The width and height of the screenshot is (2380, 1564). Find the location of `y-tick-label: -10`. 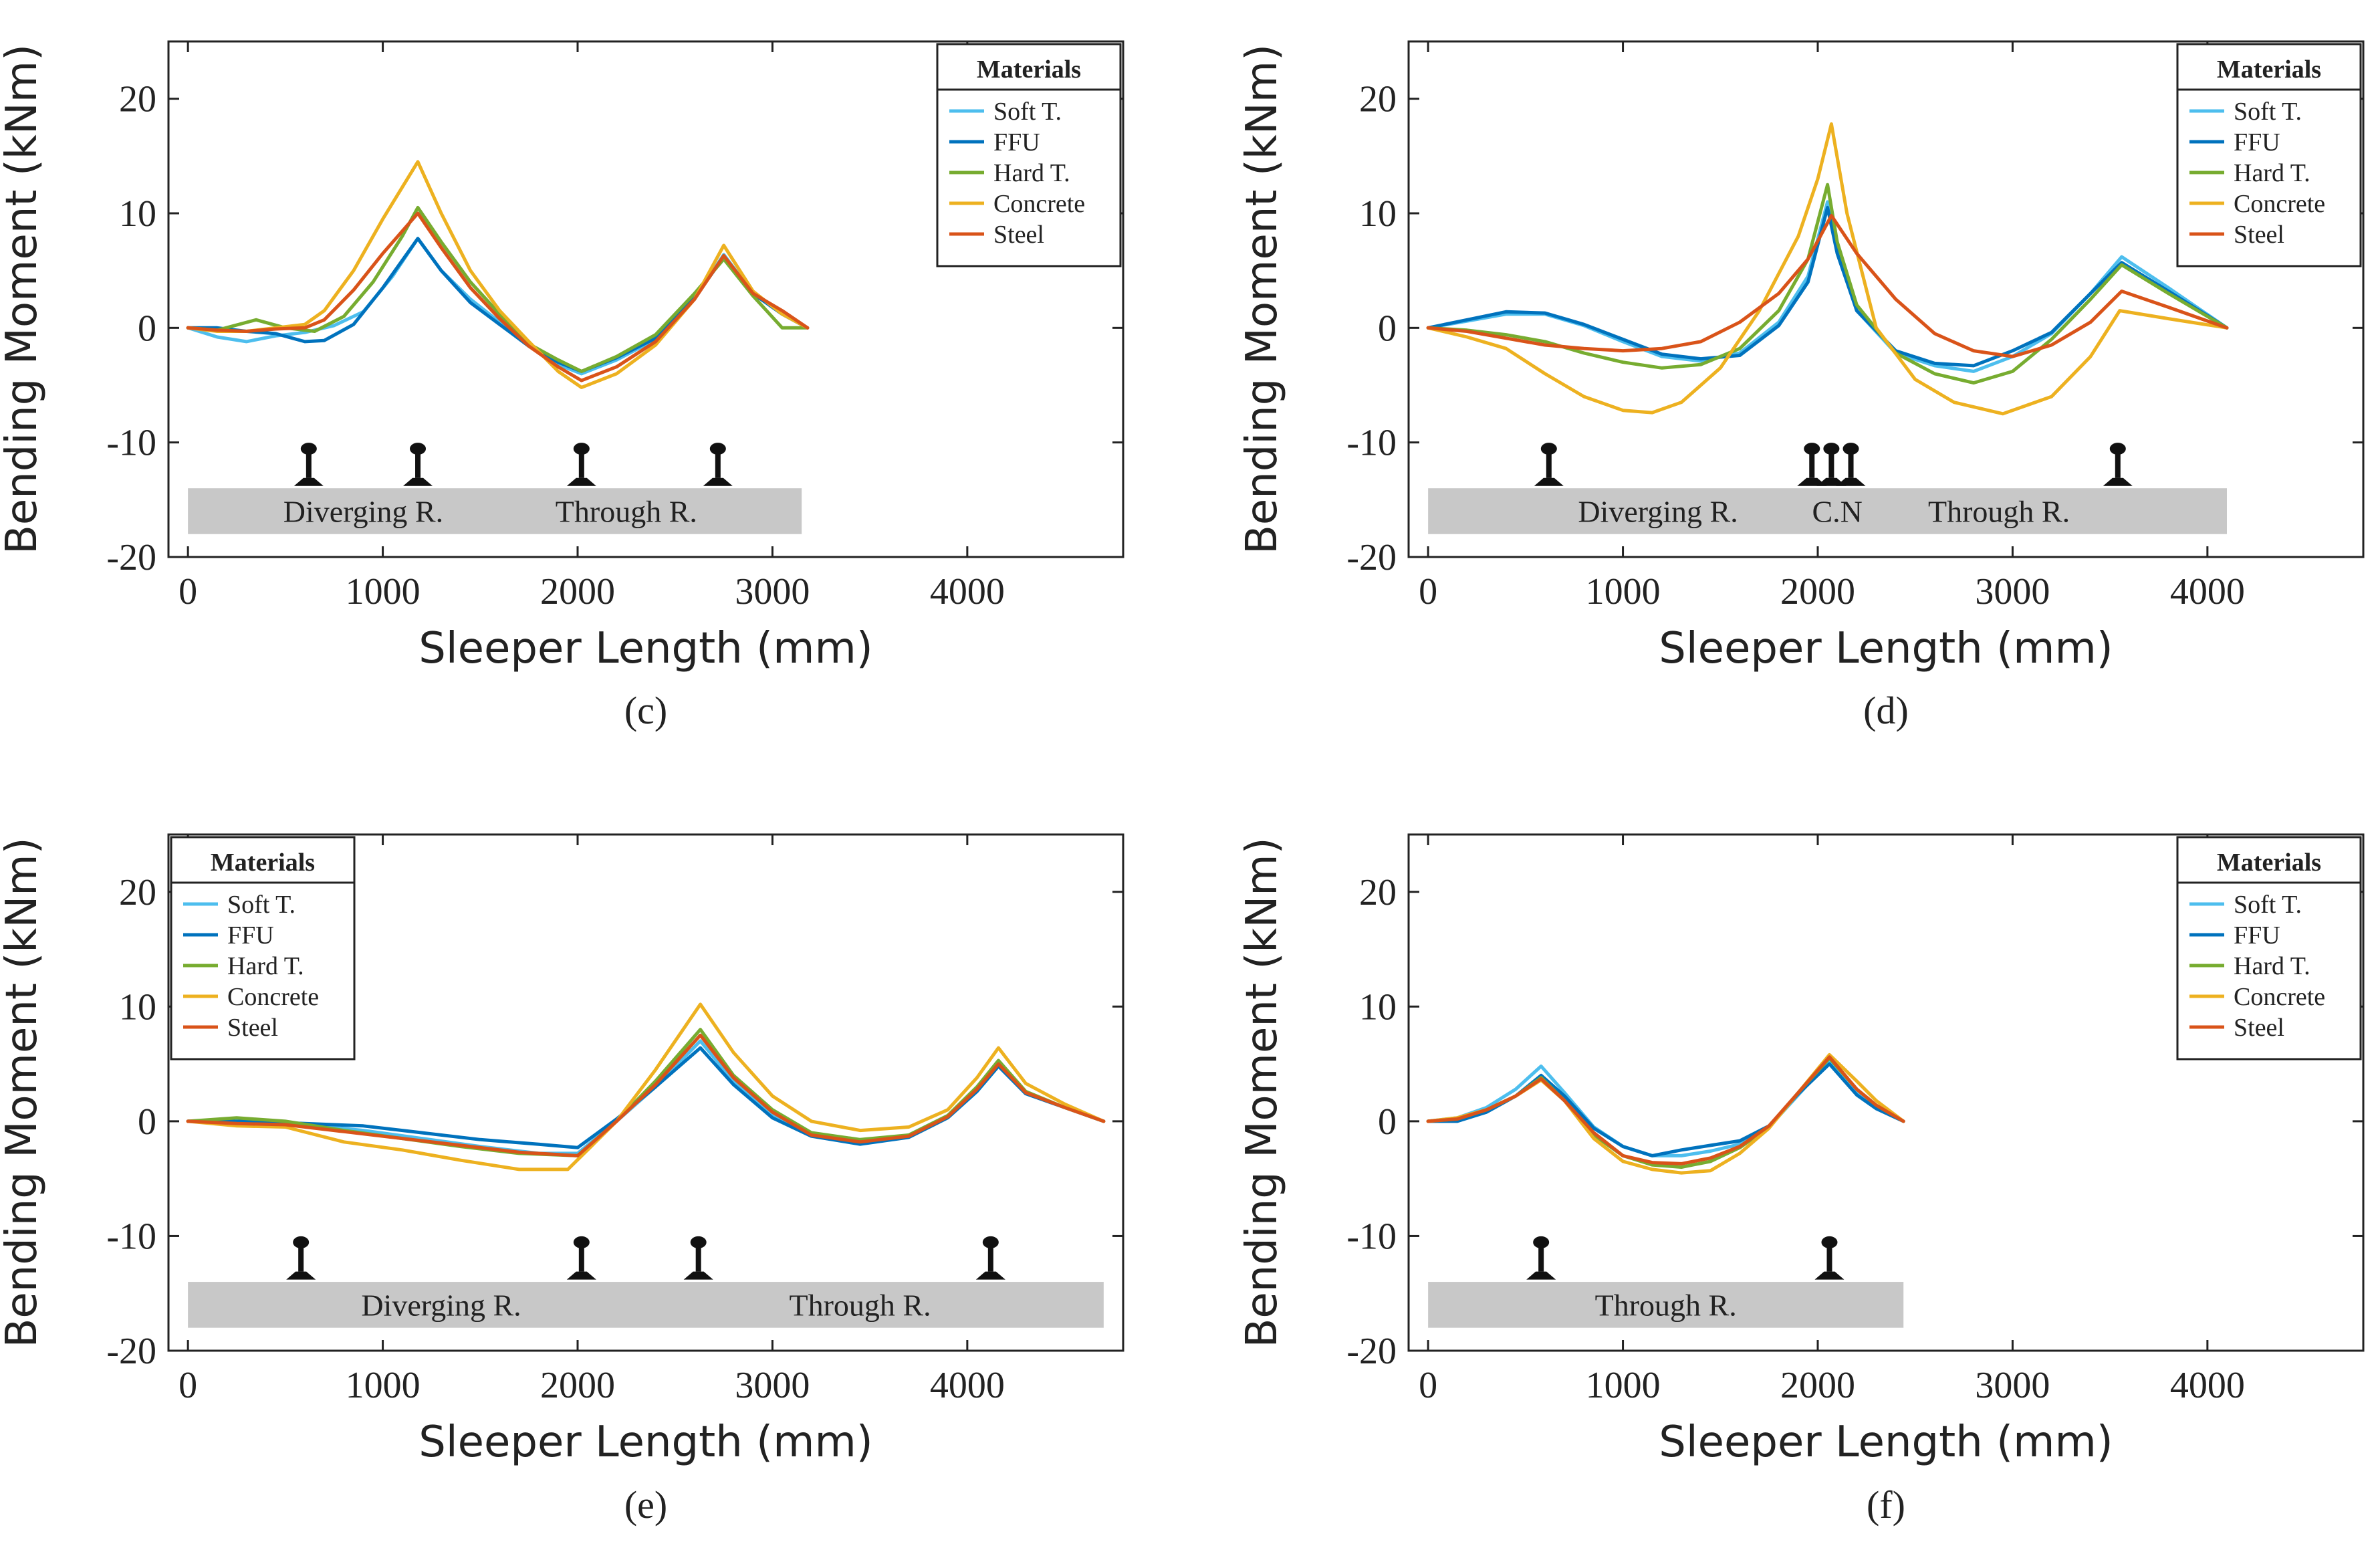

y-tick-label: -10 is located at coordinates (131, 443).